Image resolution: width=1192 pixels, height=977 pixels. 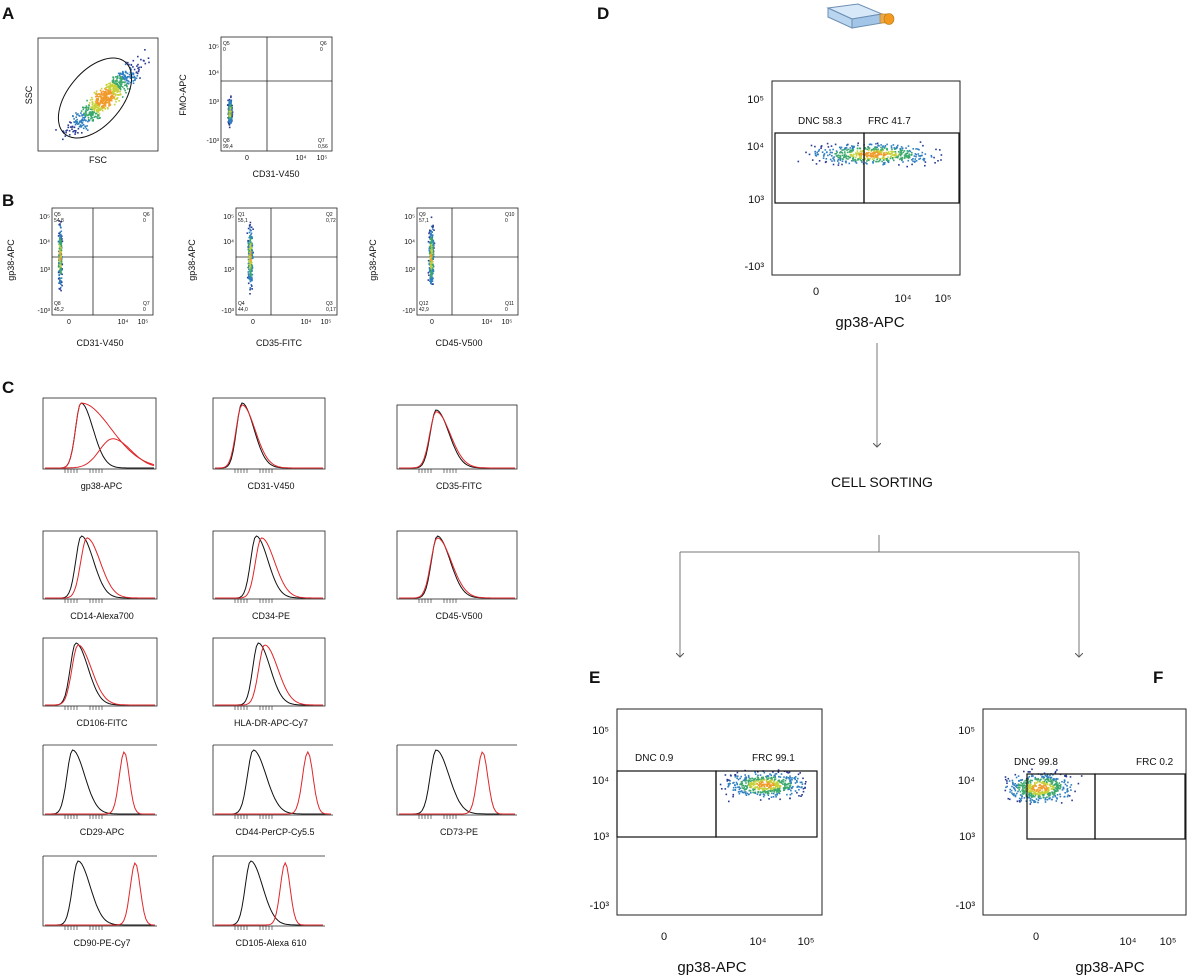 I want to click on histogram-frame, so click(x=100, y=672).